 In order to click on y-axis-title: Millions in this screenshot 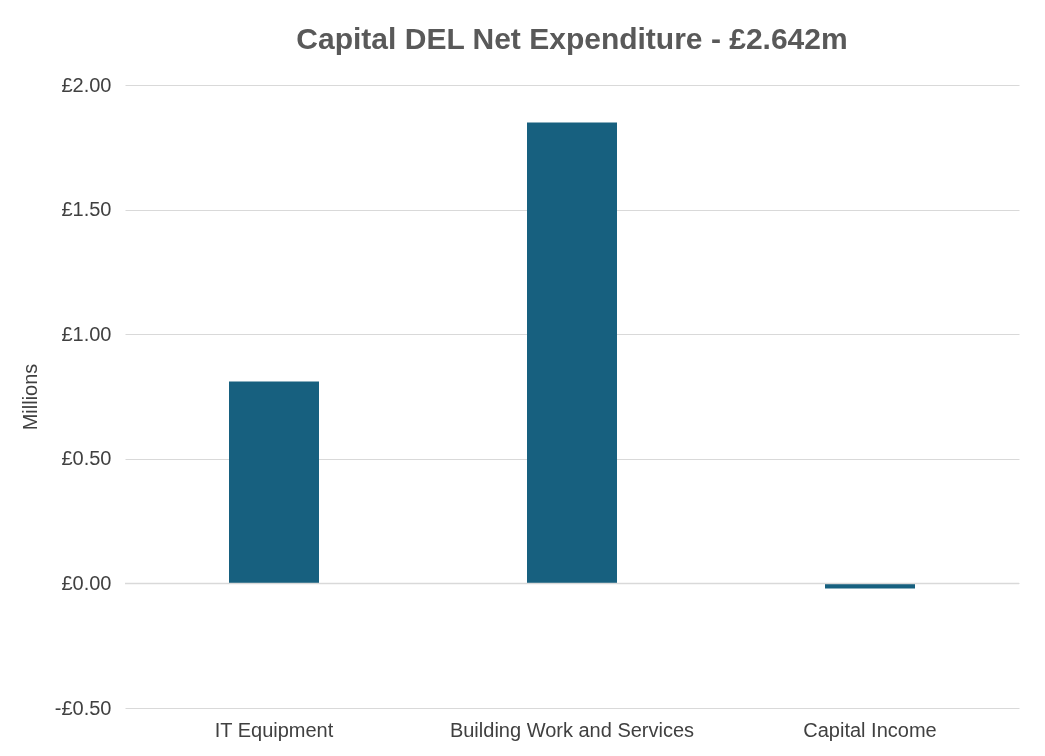, I will do `click(29, 397)`.